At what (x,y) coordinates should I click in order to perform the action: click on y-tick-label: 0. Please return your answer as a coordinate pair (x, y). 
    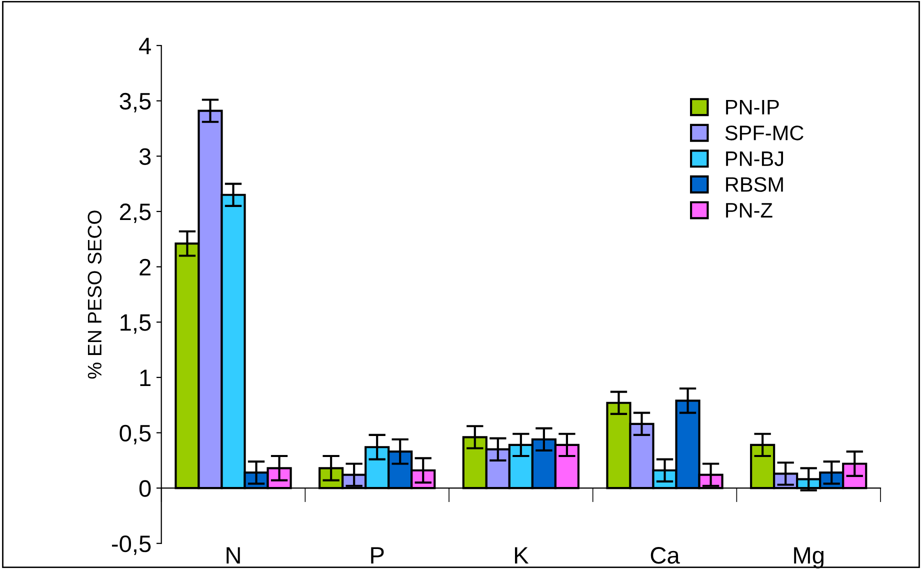
    Looking at the image, I should click on (145, 488).